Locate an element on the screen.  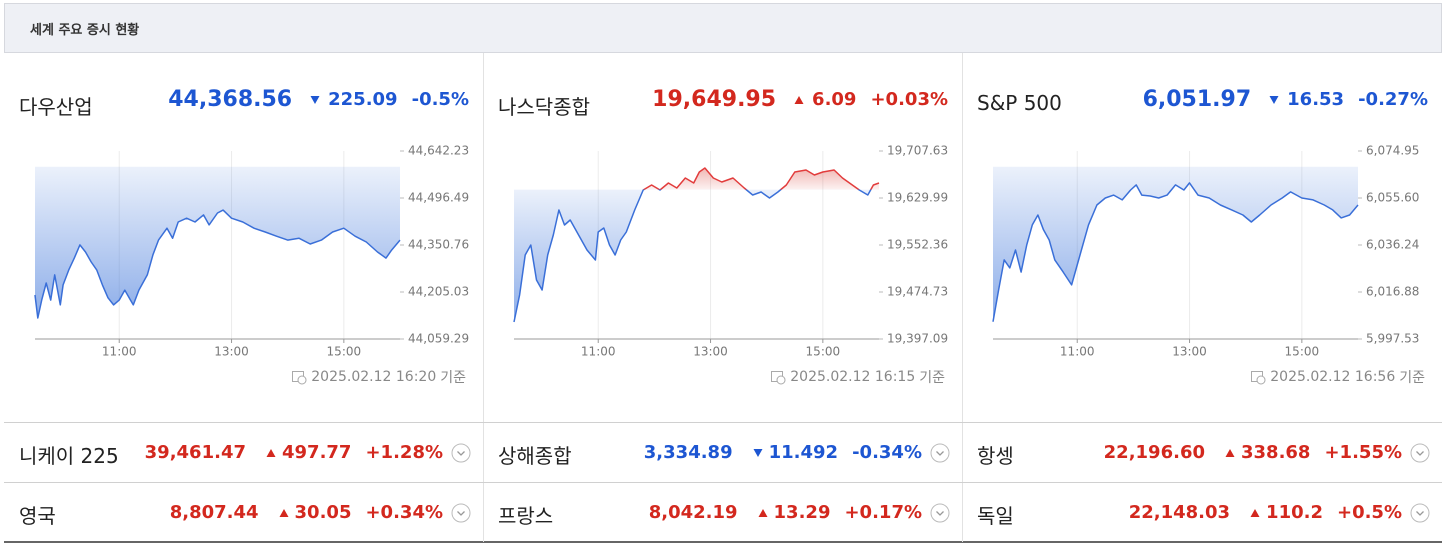
bottom-border is located at coordinates (723, 542).